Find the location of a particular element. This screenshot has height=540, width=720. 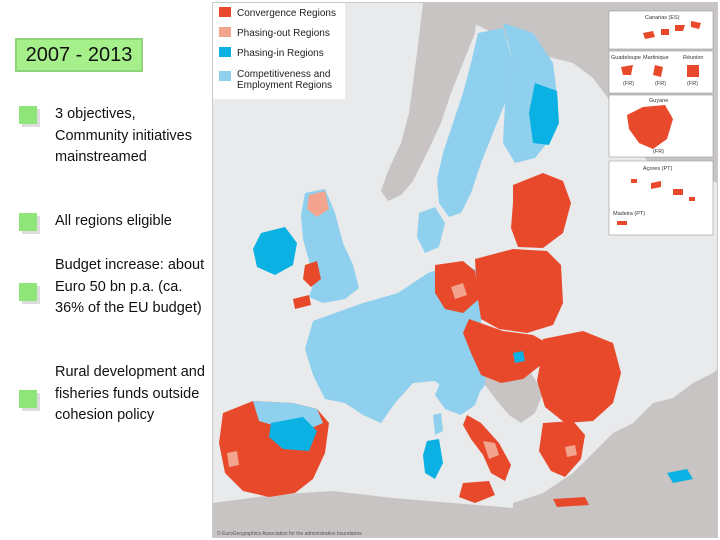

inset-canarias: Canarias (ES) is located at coordinates (661, 30).